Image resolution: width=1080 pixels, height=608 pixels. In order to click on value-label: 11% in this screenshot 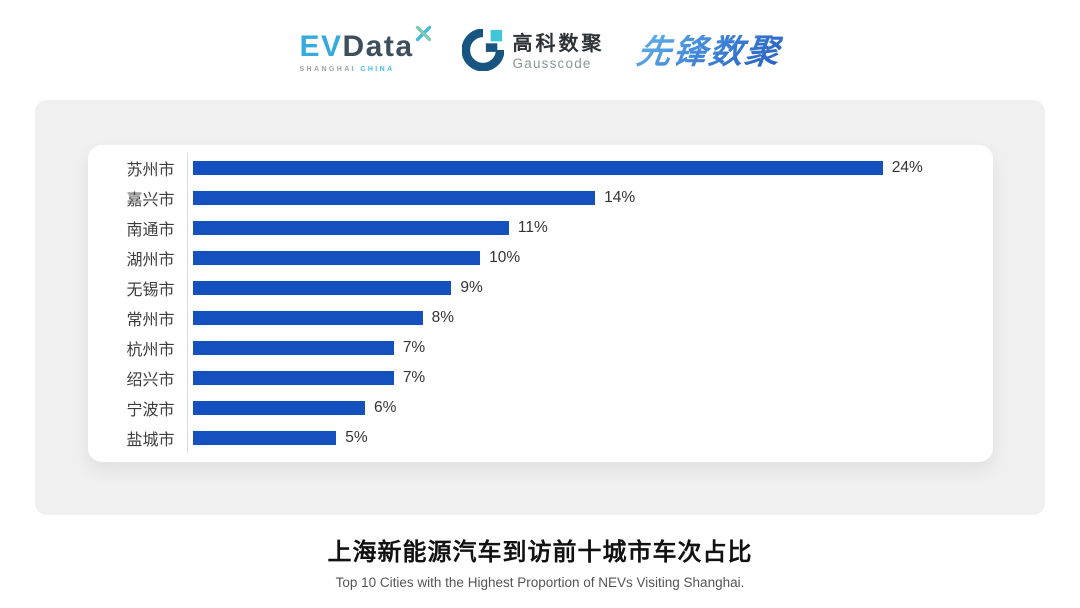, I will do `click(532, 227)`.